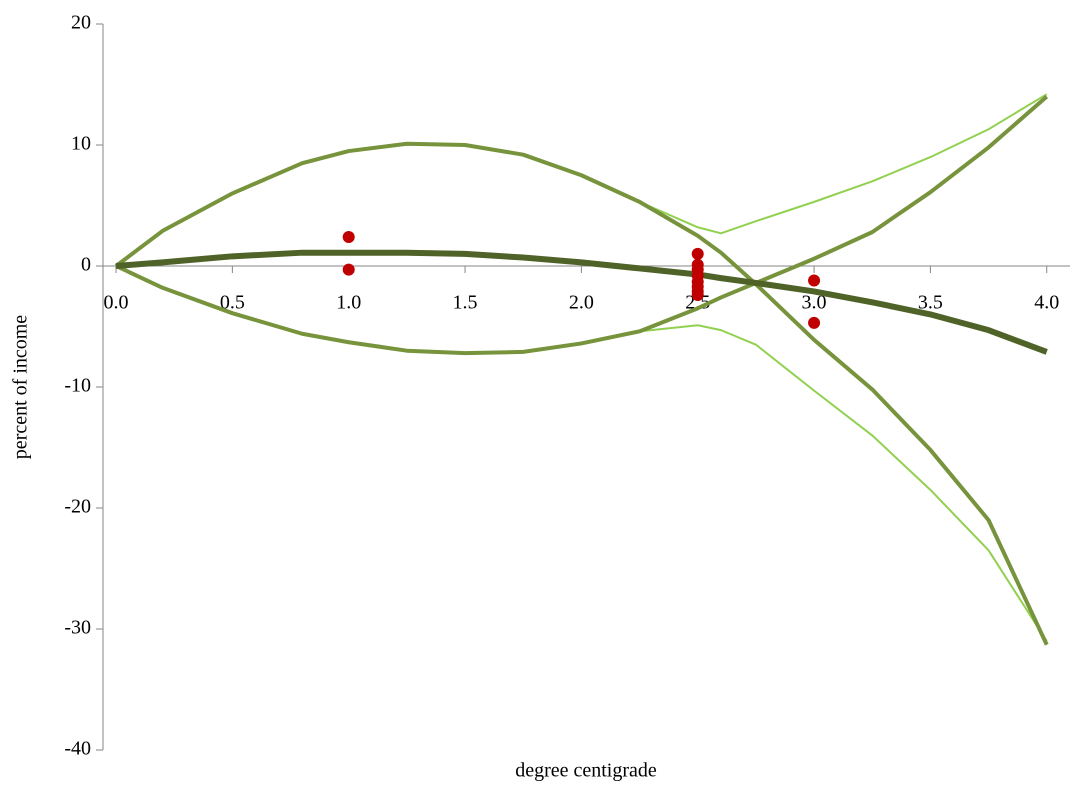 This screenshot has width=1083, height=790. Describe the element at coordinates (77, 749) in the screenshot. I see `y-tick-label: -40` at that location.